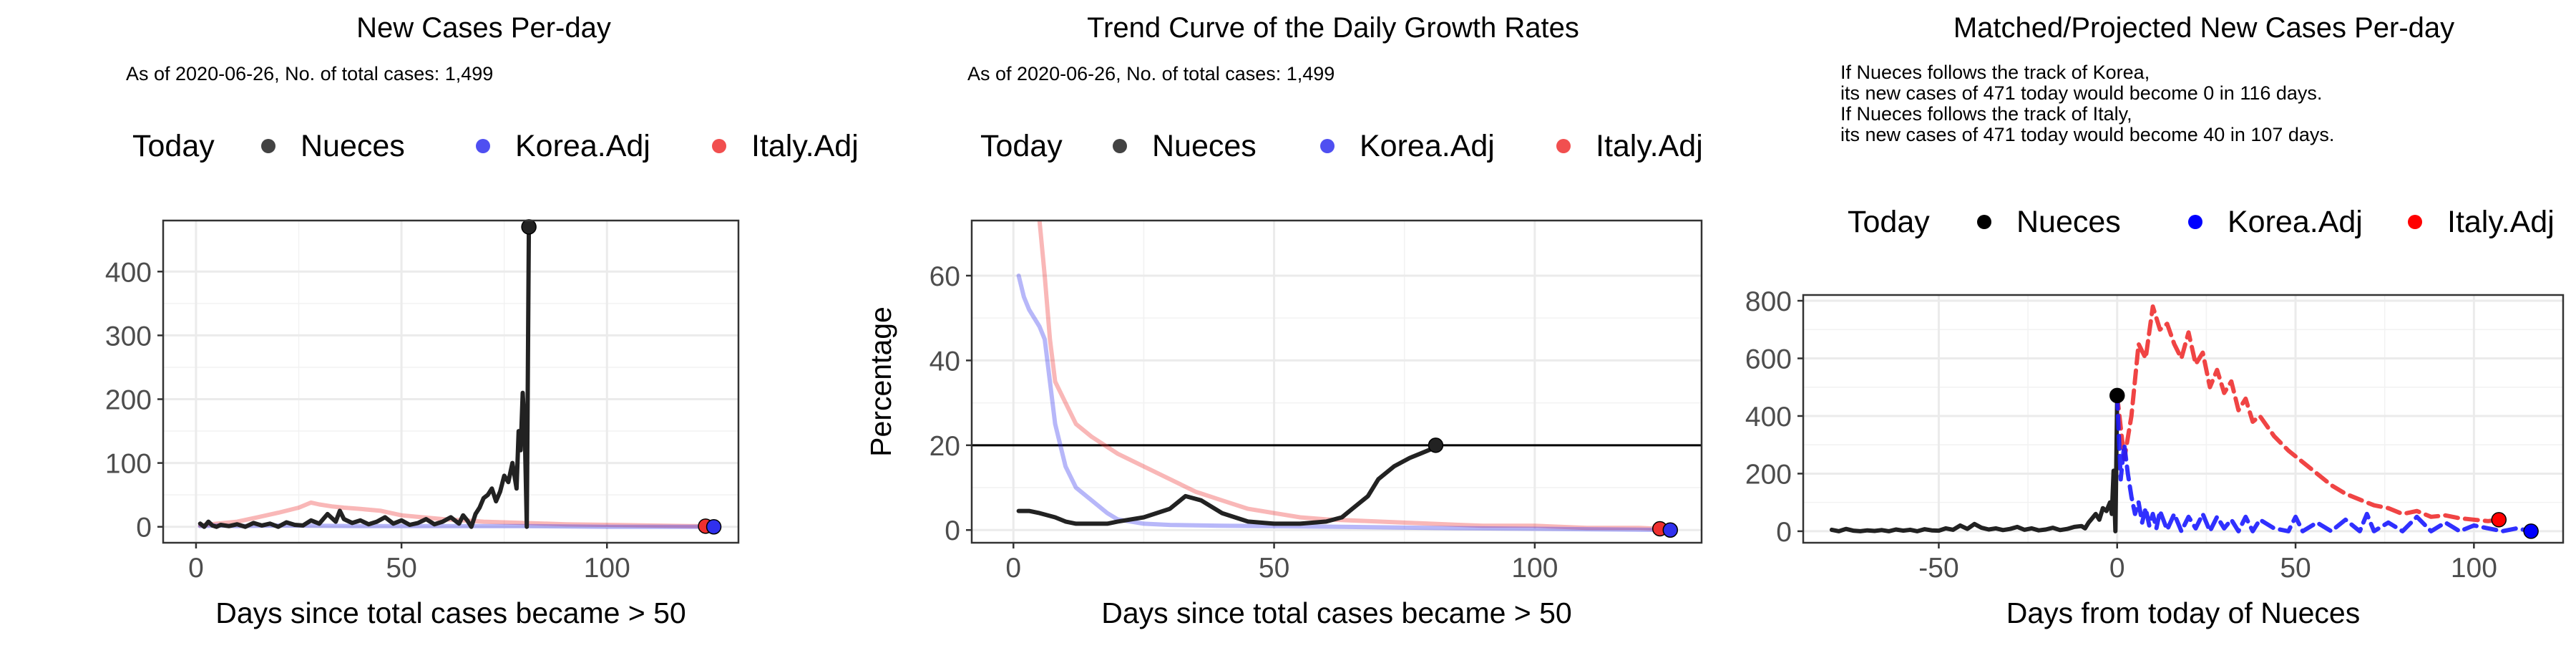 The width and height of the screenshot is (2576, 648). What do you see at coordinates (483, 28) in the screenshot?
I see `chart-title: New Cases Per-day` at bounding box center [483, 28].